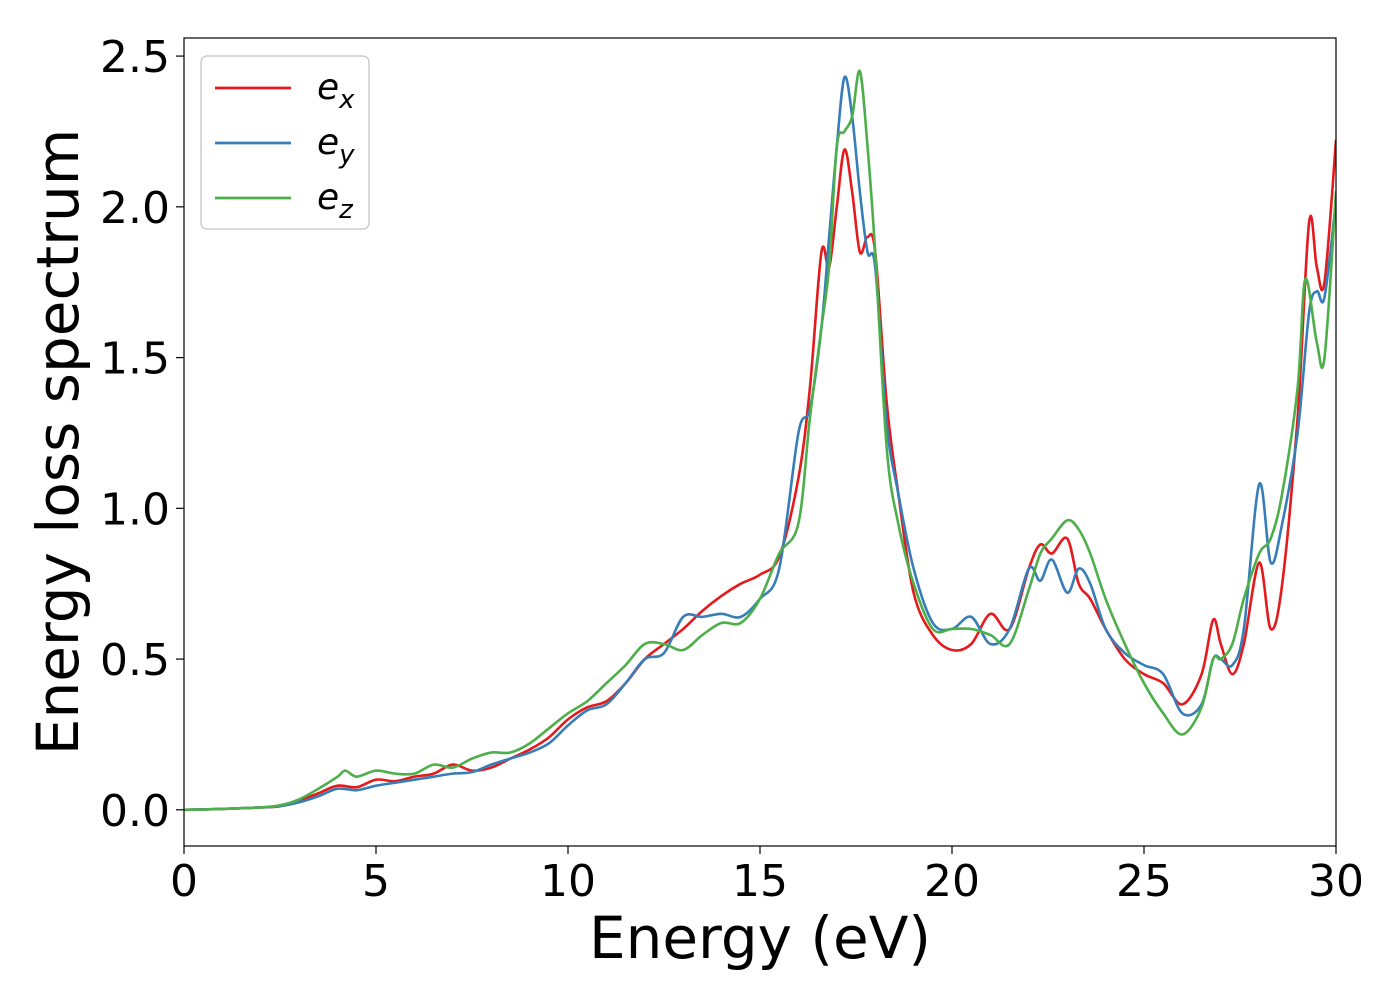 This screenshot has height=1000, width=1400. What do you see at coordinates (376, 881) in the screenshot?
I see `x-tick-label: 5` at bounding box center [376, 881].